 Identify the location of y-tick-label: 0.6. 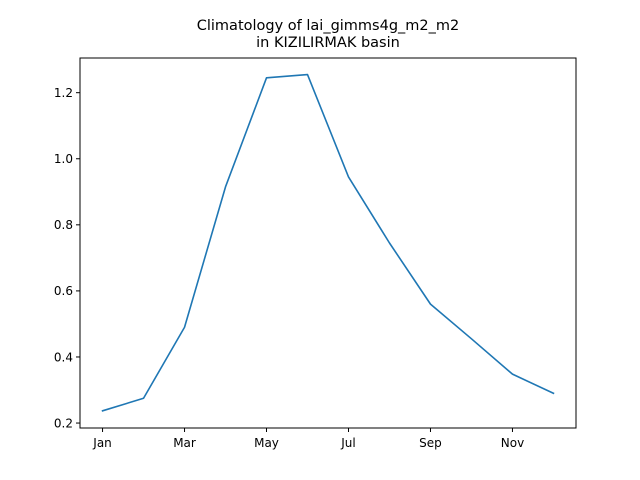
(63, 291).